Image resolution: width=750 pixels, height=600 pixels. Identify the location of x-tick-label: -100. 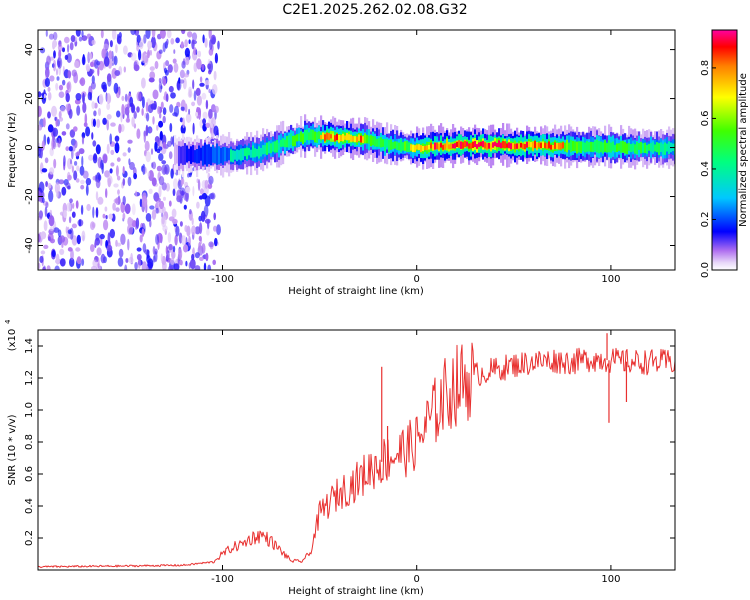
(222, 579).